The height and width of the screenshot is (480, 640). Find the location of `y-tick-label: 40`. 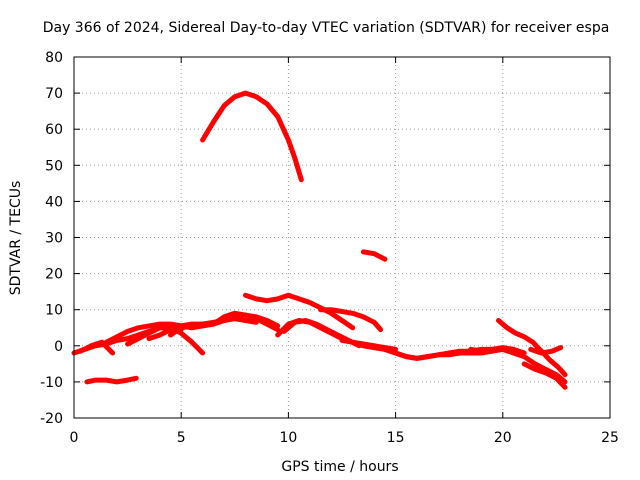

y-tick-label: 40 is located at coordinates (54, 202).